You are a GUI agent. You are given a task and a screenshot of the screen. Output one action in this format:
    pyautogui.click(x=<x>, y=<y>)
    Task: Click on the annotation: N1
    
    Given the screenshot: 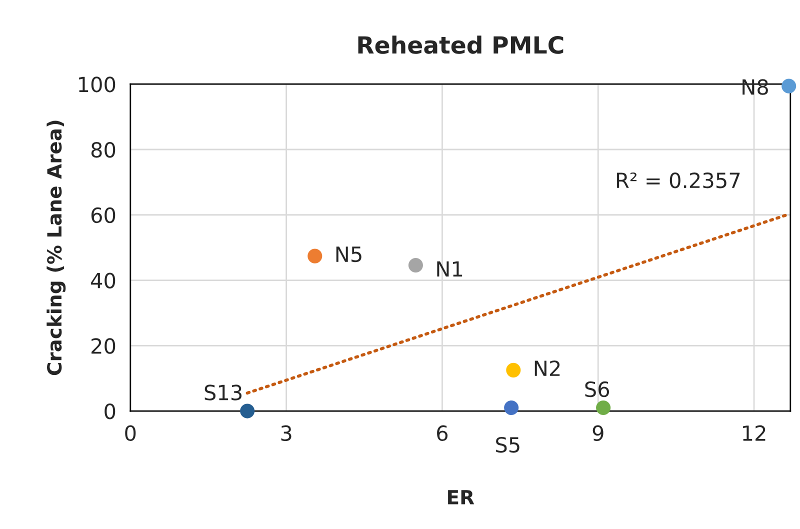 What is the action you would take?
    pyautogui.click(x=449, y=269)
    